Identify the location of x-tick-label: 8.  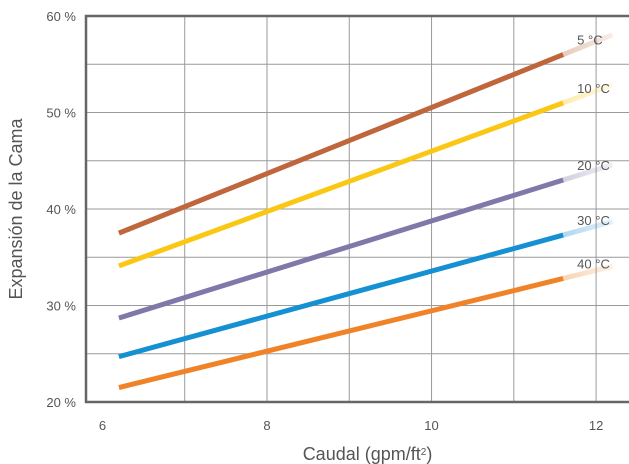
(266, 425).